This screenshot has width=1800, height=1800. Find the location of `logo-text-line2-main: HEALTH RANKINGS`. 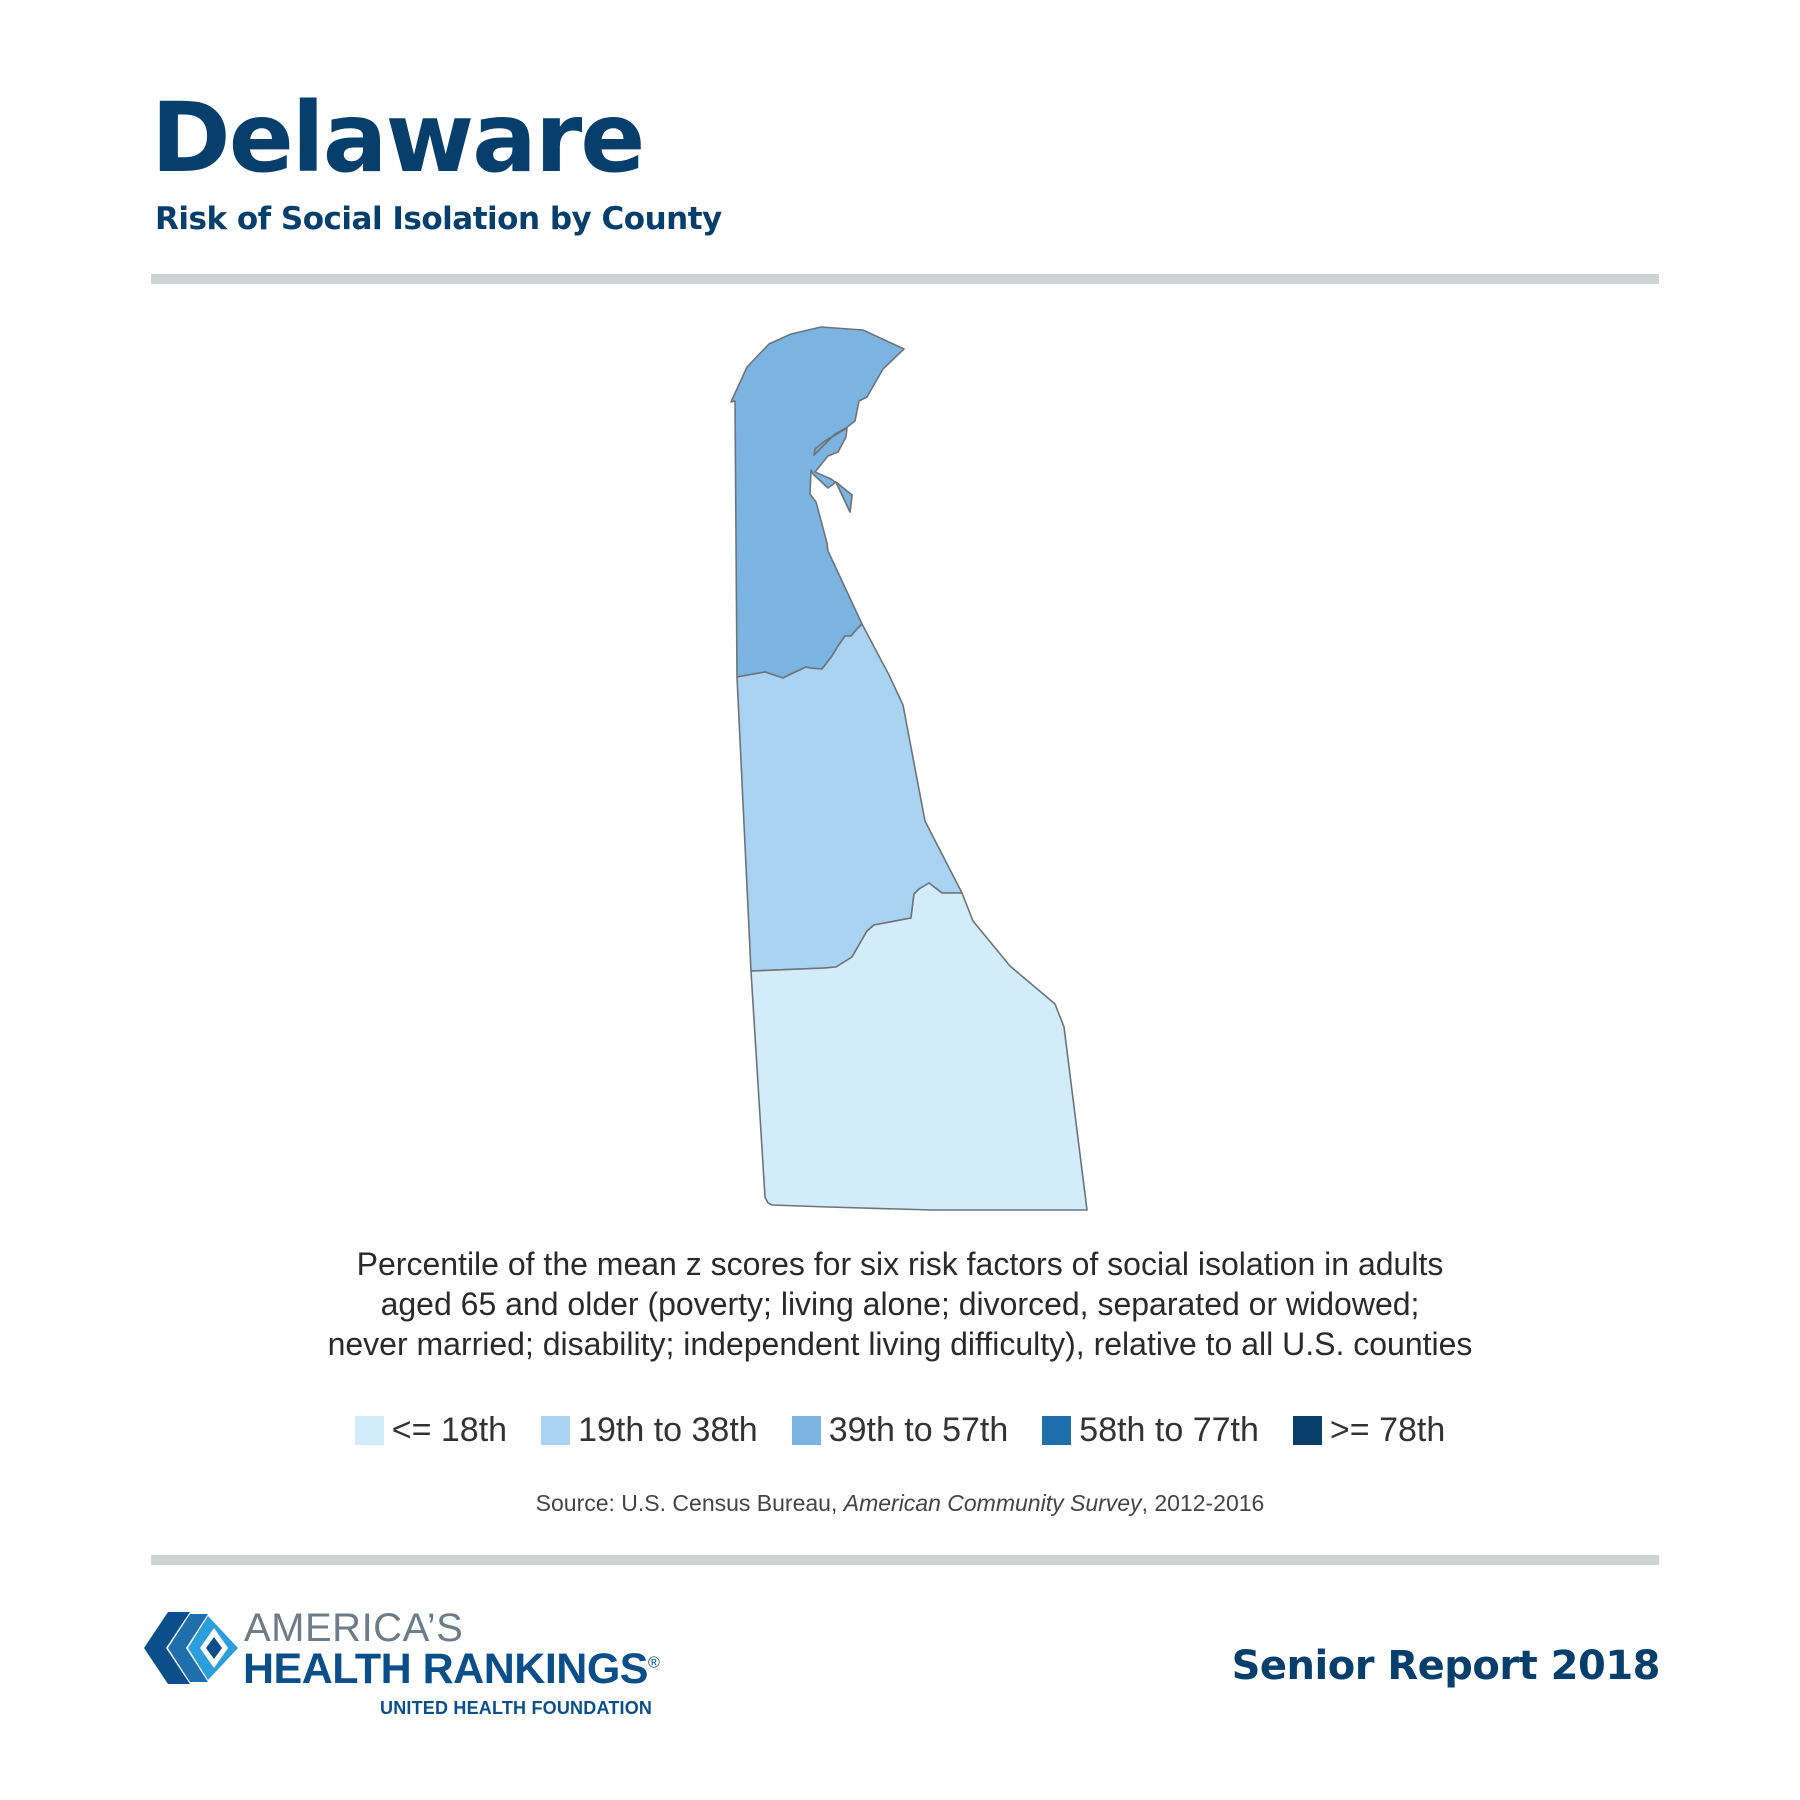

logo-text-line2-main: HEALTH RANKINGS is located at coordinates (445, 1669).